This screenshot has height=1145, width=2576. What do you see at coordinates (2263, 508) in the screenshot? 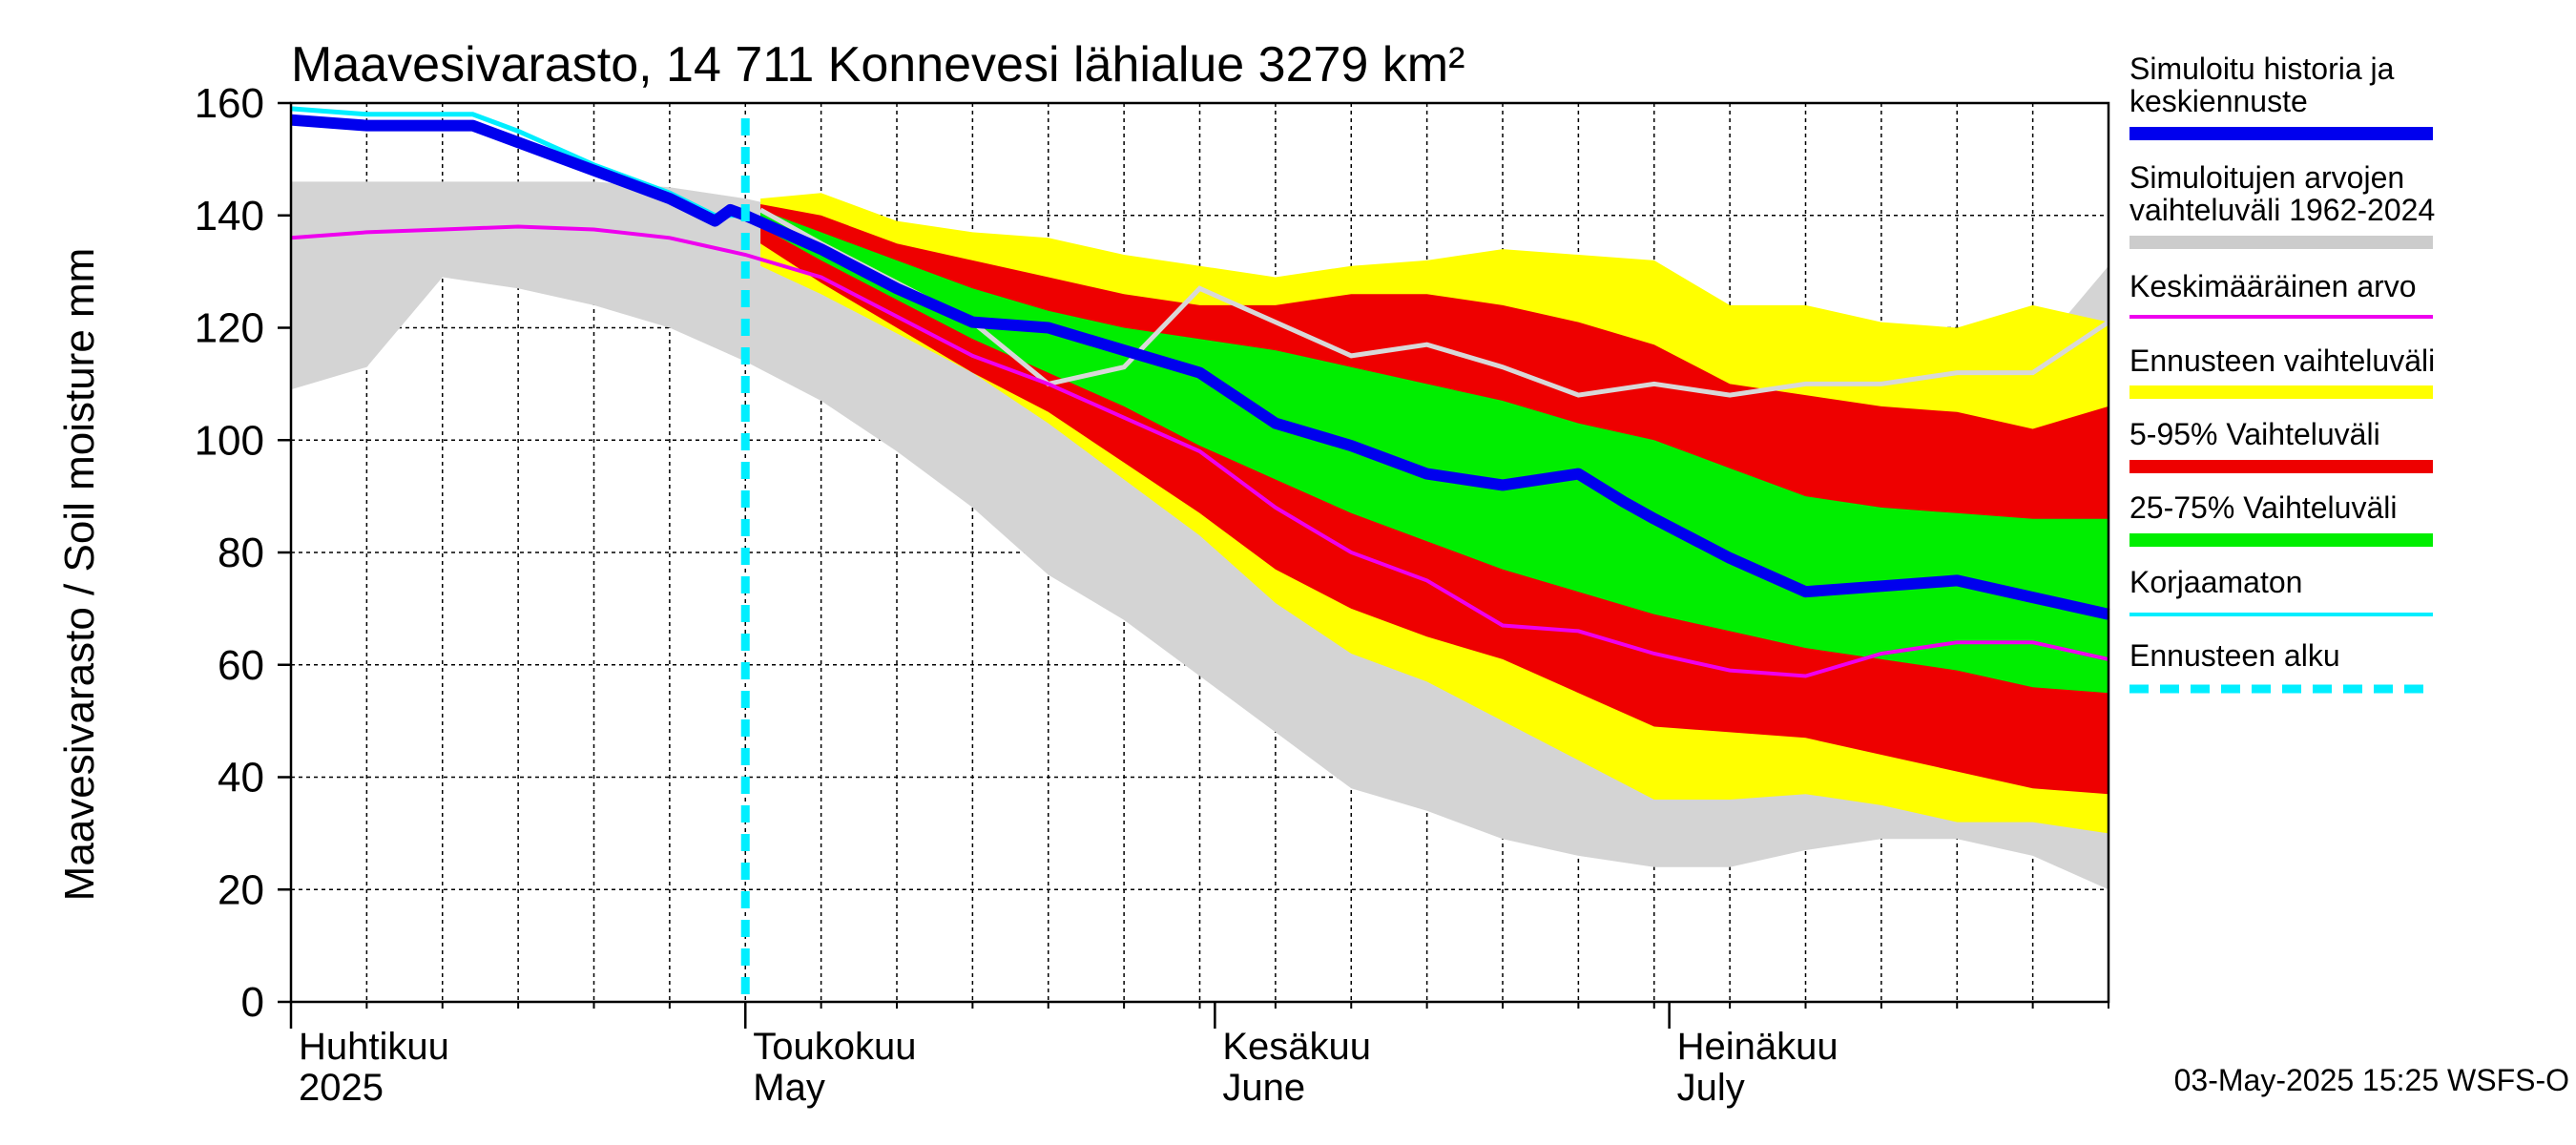
I see `legend-label: 25-75% Vaihteluväli` at bounding box center [2263, 508].